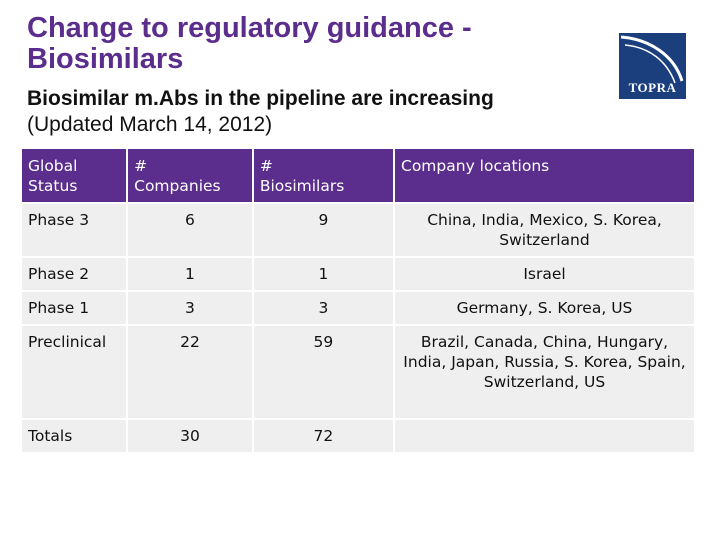 Image resolution: width=720 pixels, height=540 pixels. I want to click on header-companies-line1: #, so click(141, 166).